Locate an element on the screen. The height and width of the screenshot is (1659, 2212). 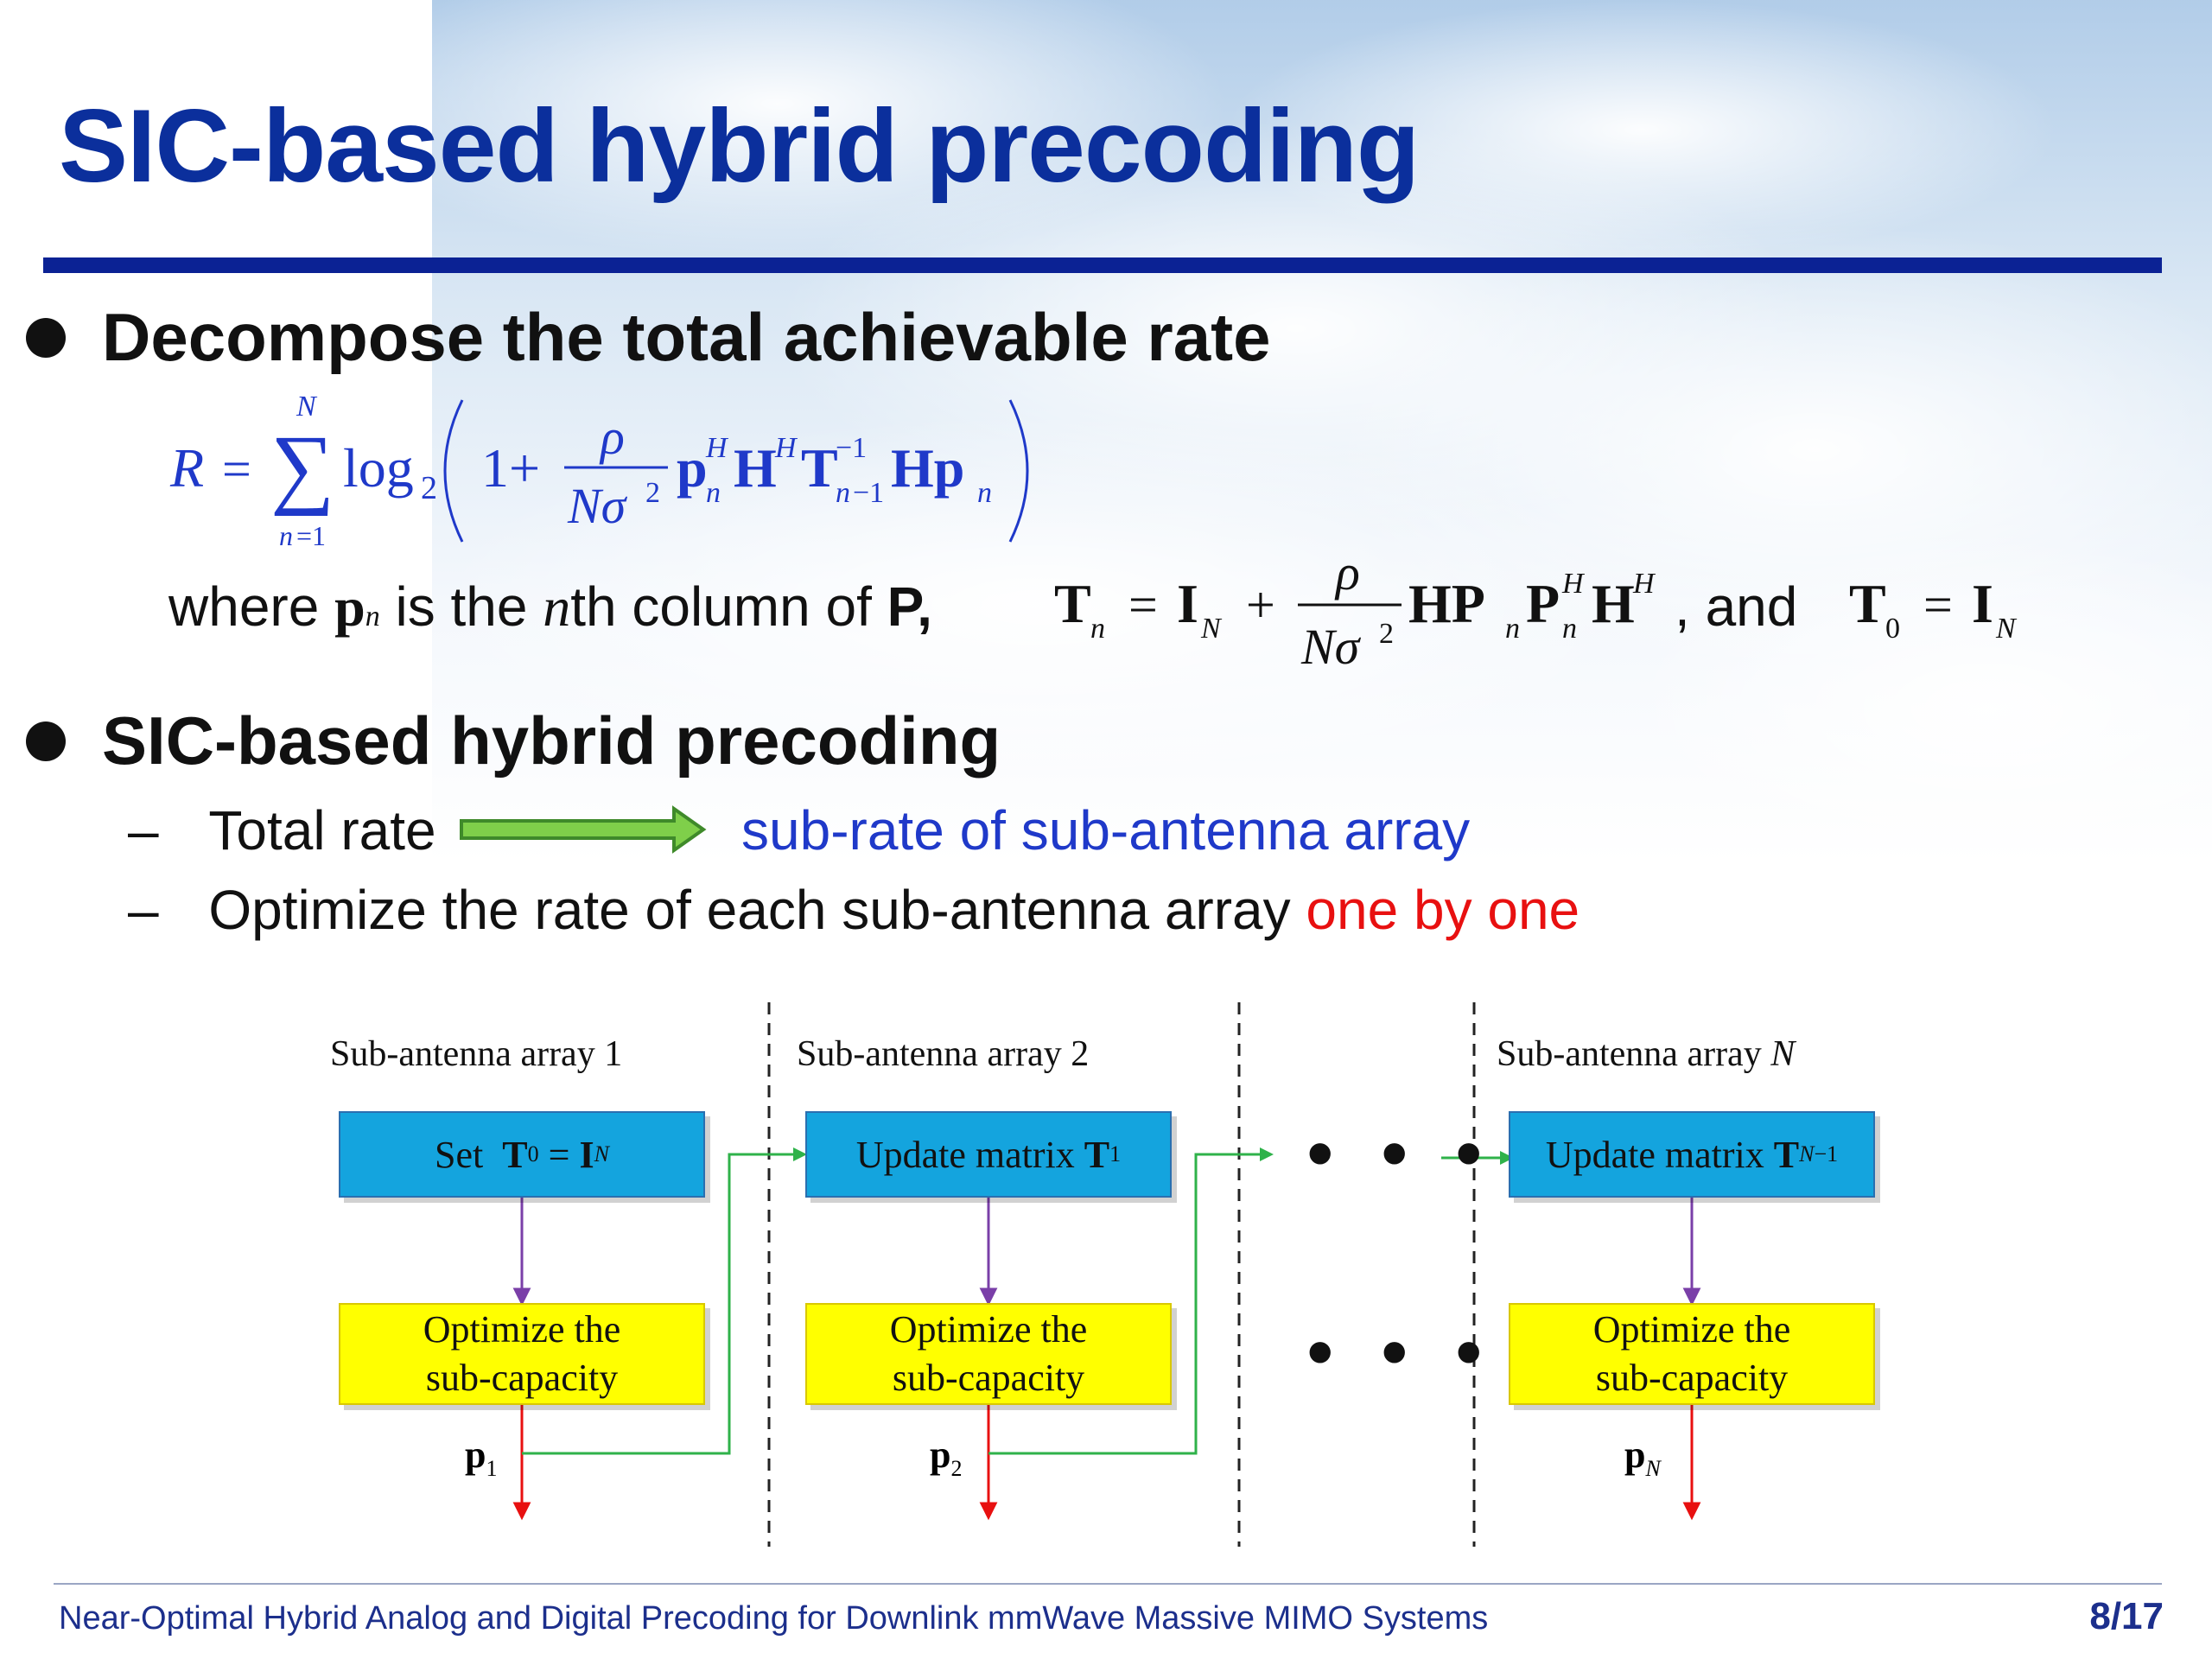
title-rule is located at coordinates (1102, 265).